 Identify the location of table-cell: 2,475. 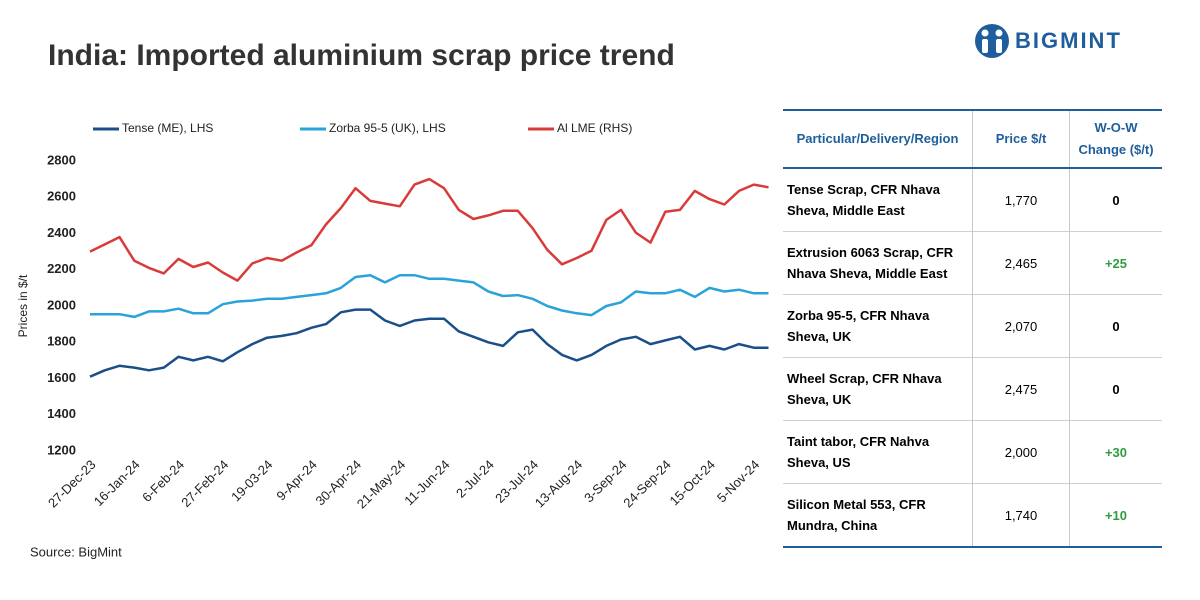
(1021, 389).